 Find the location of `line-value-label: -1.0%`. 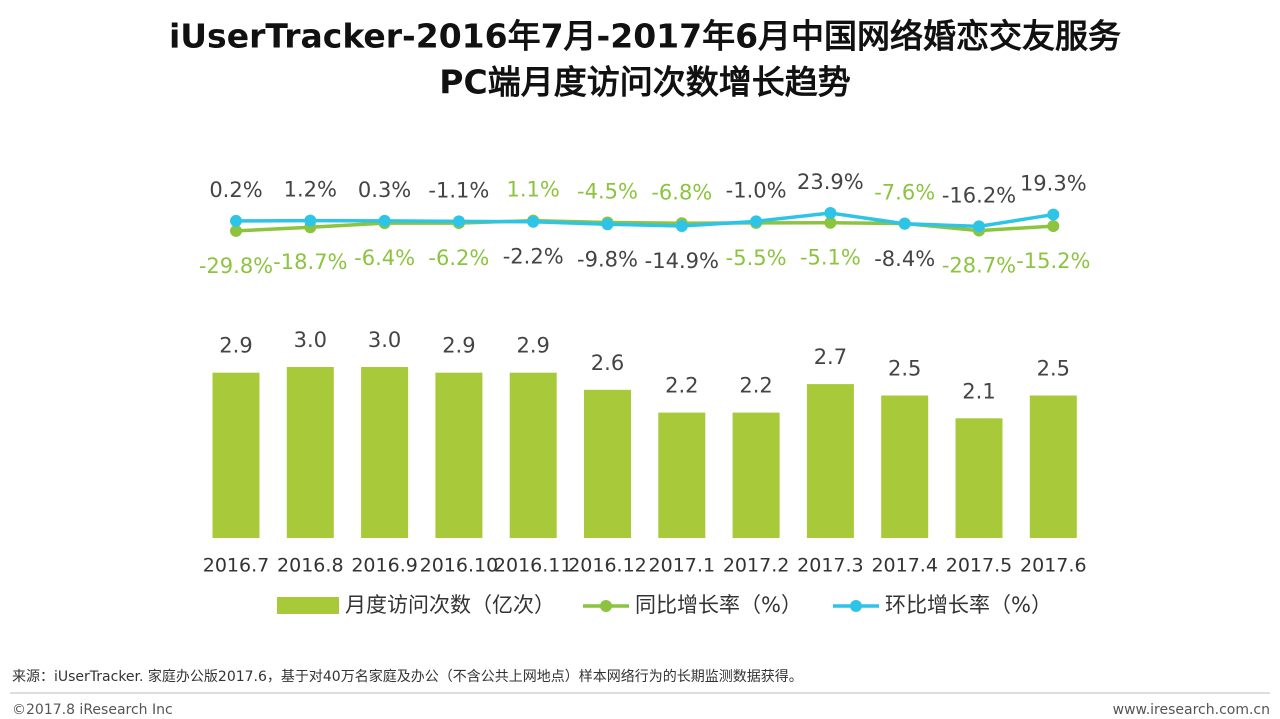

line-value-label: -1.0% is located at coordinates (756, 190).